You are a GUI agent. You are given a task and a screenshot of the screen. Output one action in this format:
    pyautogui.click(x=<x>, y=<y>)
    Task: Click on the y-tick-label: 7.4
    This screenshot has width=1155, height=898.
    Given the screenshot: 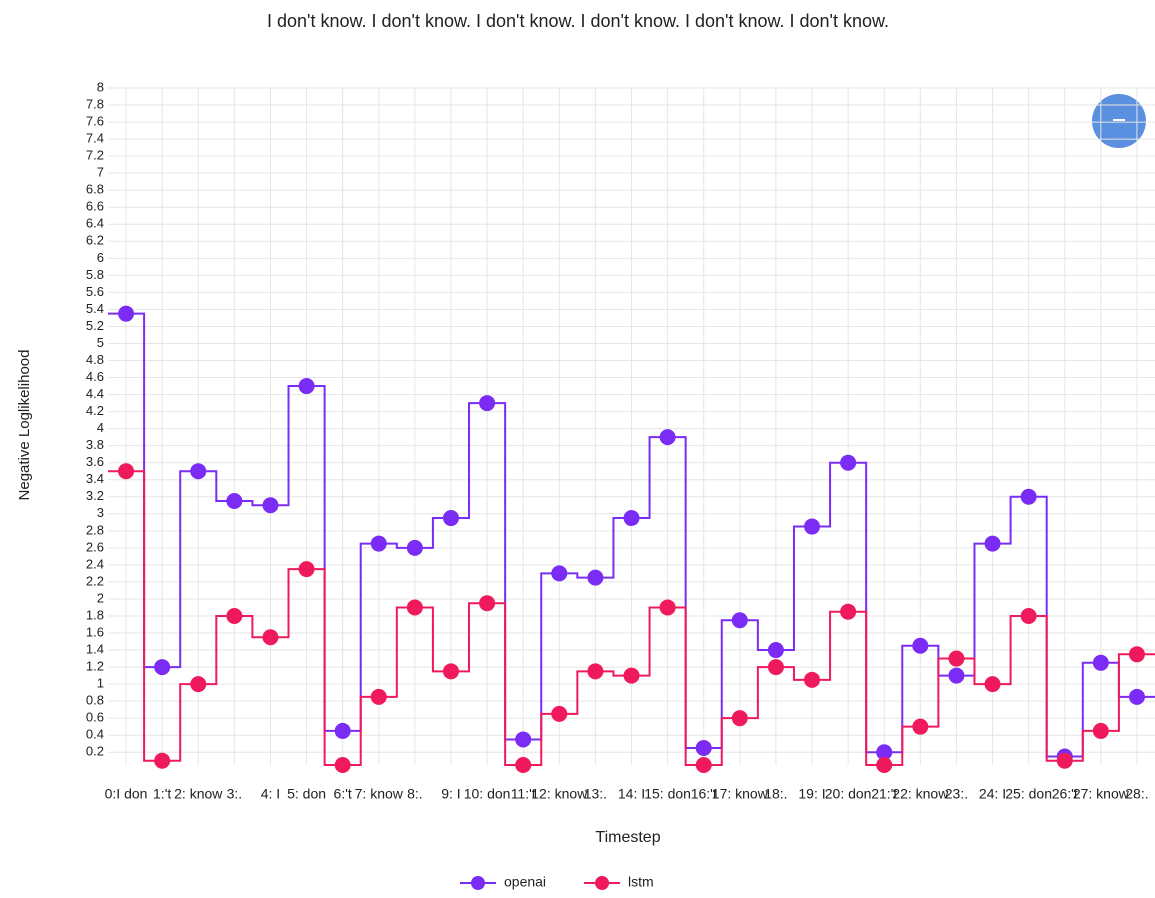 What is the action you would take?
    pyautogui.click(x=95, y=138)
    